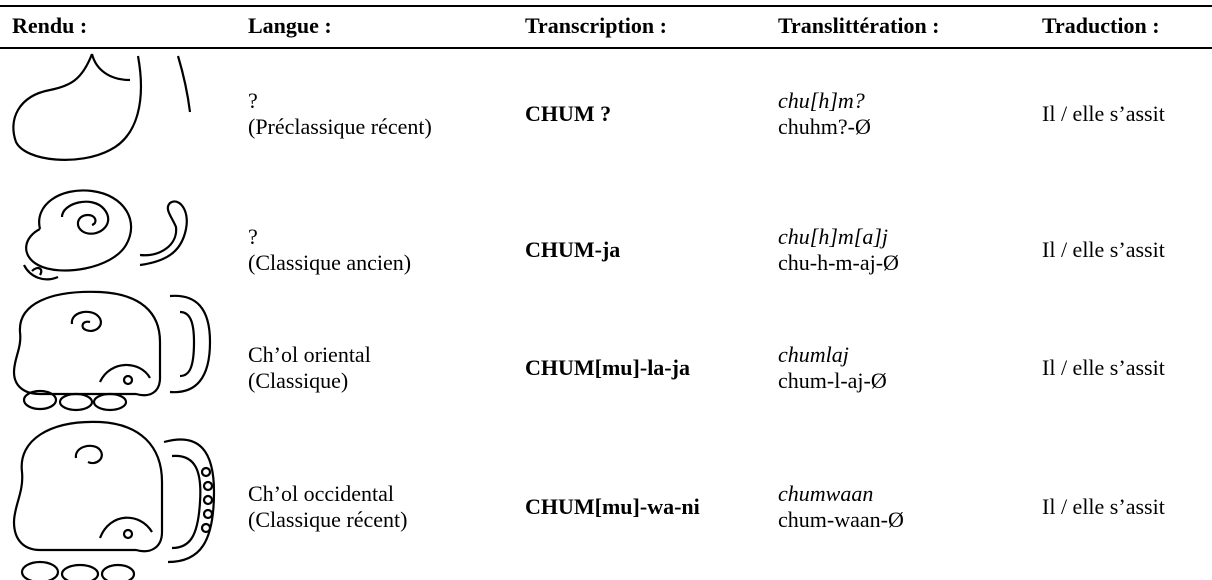  I want to click on transliteration-cell: chu[h]m? chuhm?-Ø, so click(824, 114).